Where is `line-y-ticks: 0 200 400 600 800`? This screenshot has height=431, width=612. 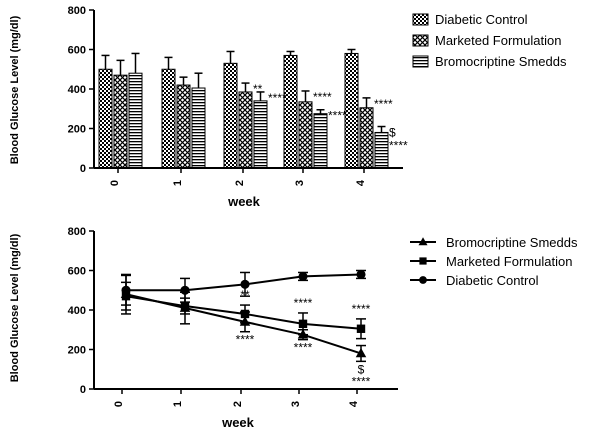
line-y-ticks: 0 200 400 600 800 is located at coordinates (81, 311).